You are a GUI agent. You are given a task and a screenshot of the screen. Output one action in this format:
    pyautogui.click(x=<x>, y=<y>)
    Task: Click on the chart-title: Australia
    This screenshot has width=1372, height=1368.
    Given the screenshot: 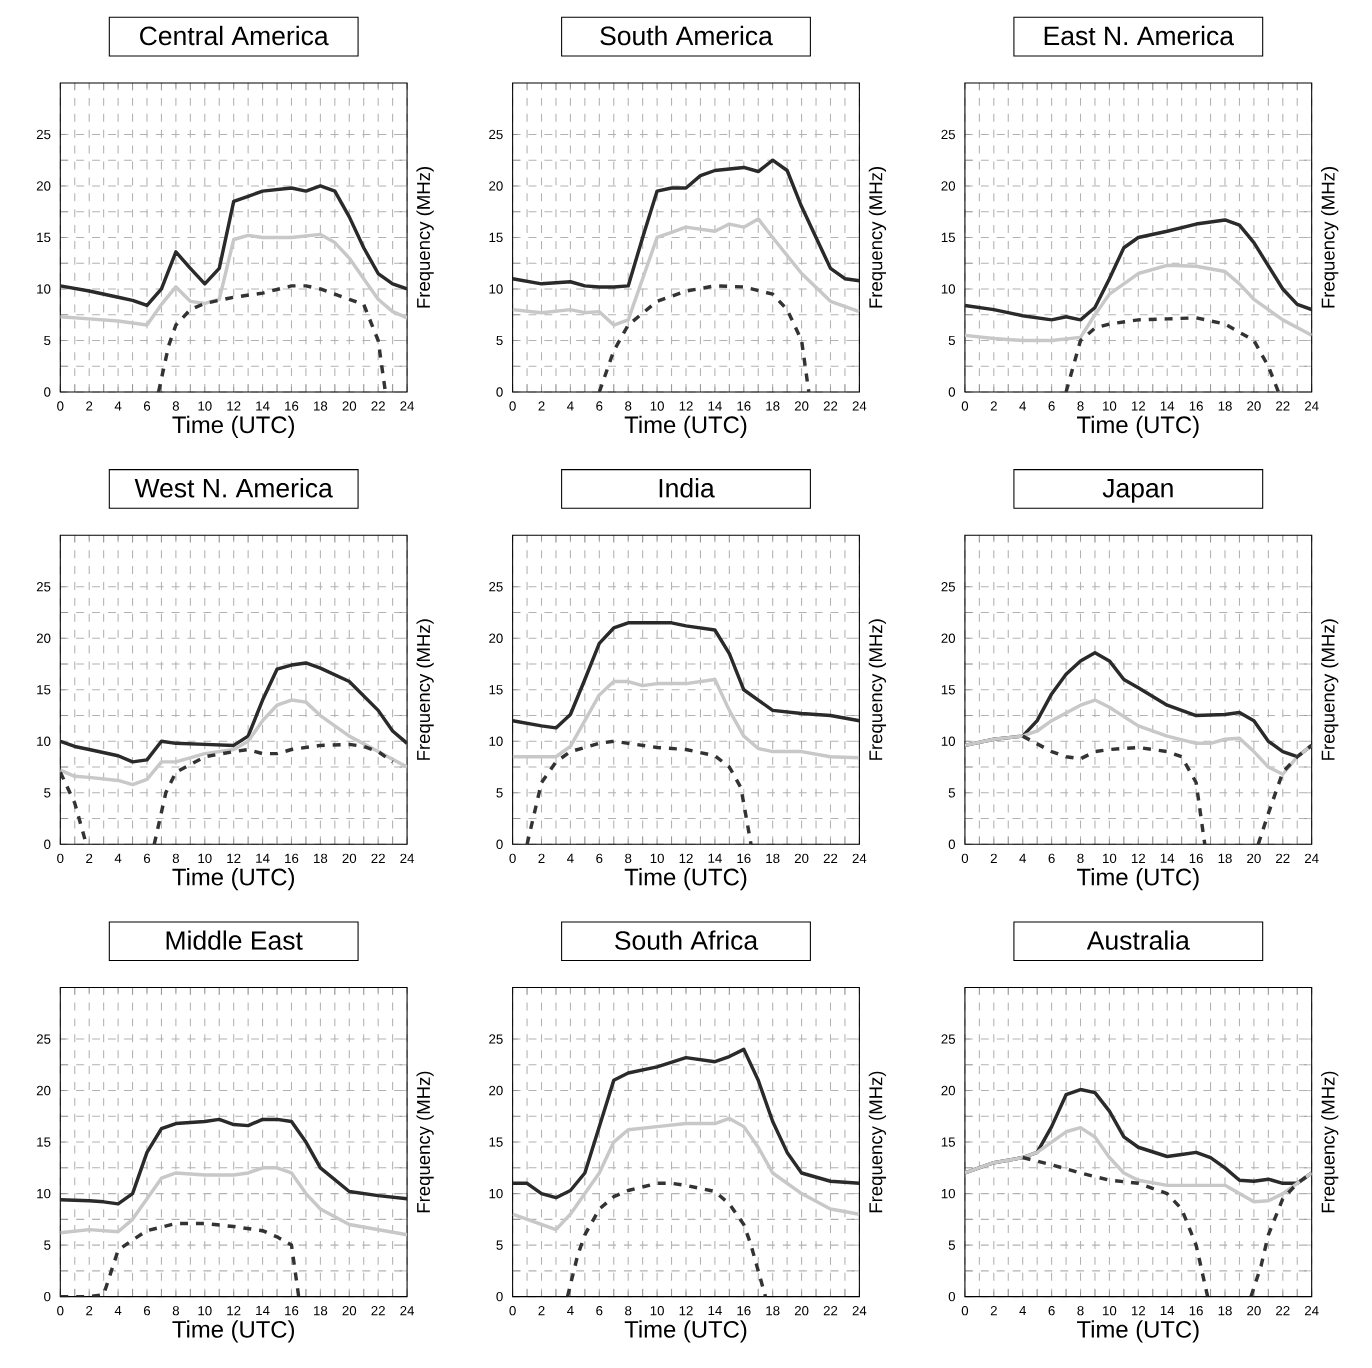 What is the action you would take?
    pyautogui.click(x=1138, y=940)
    